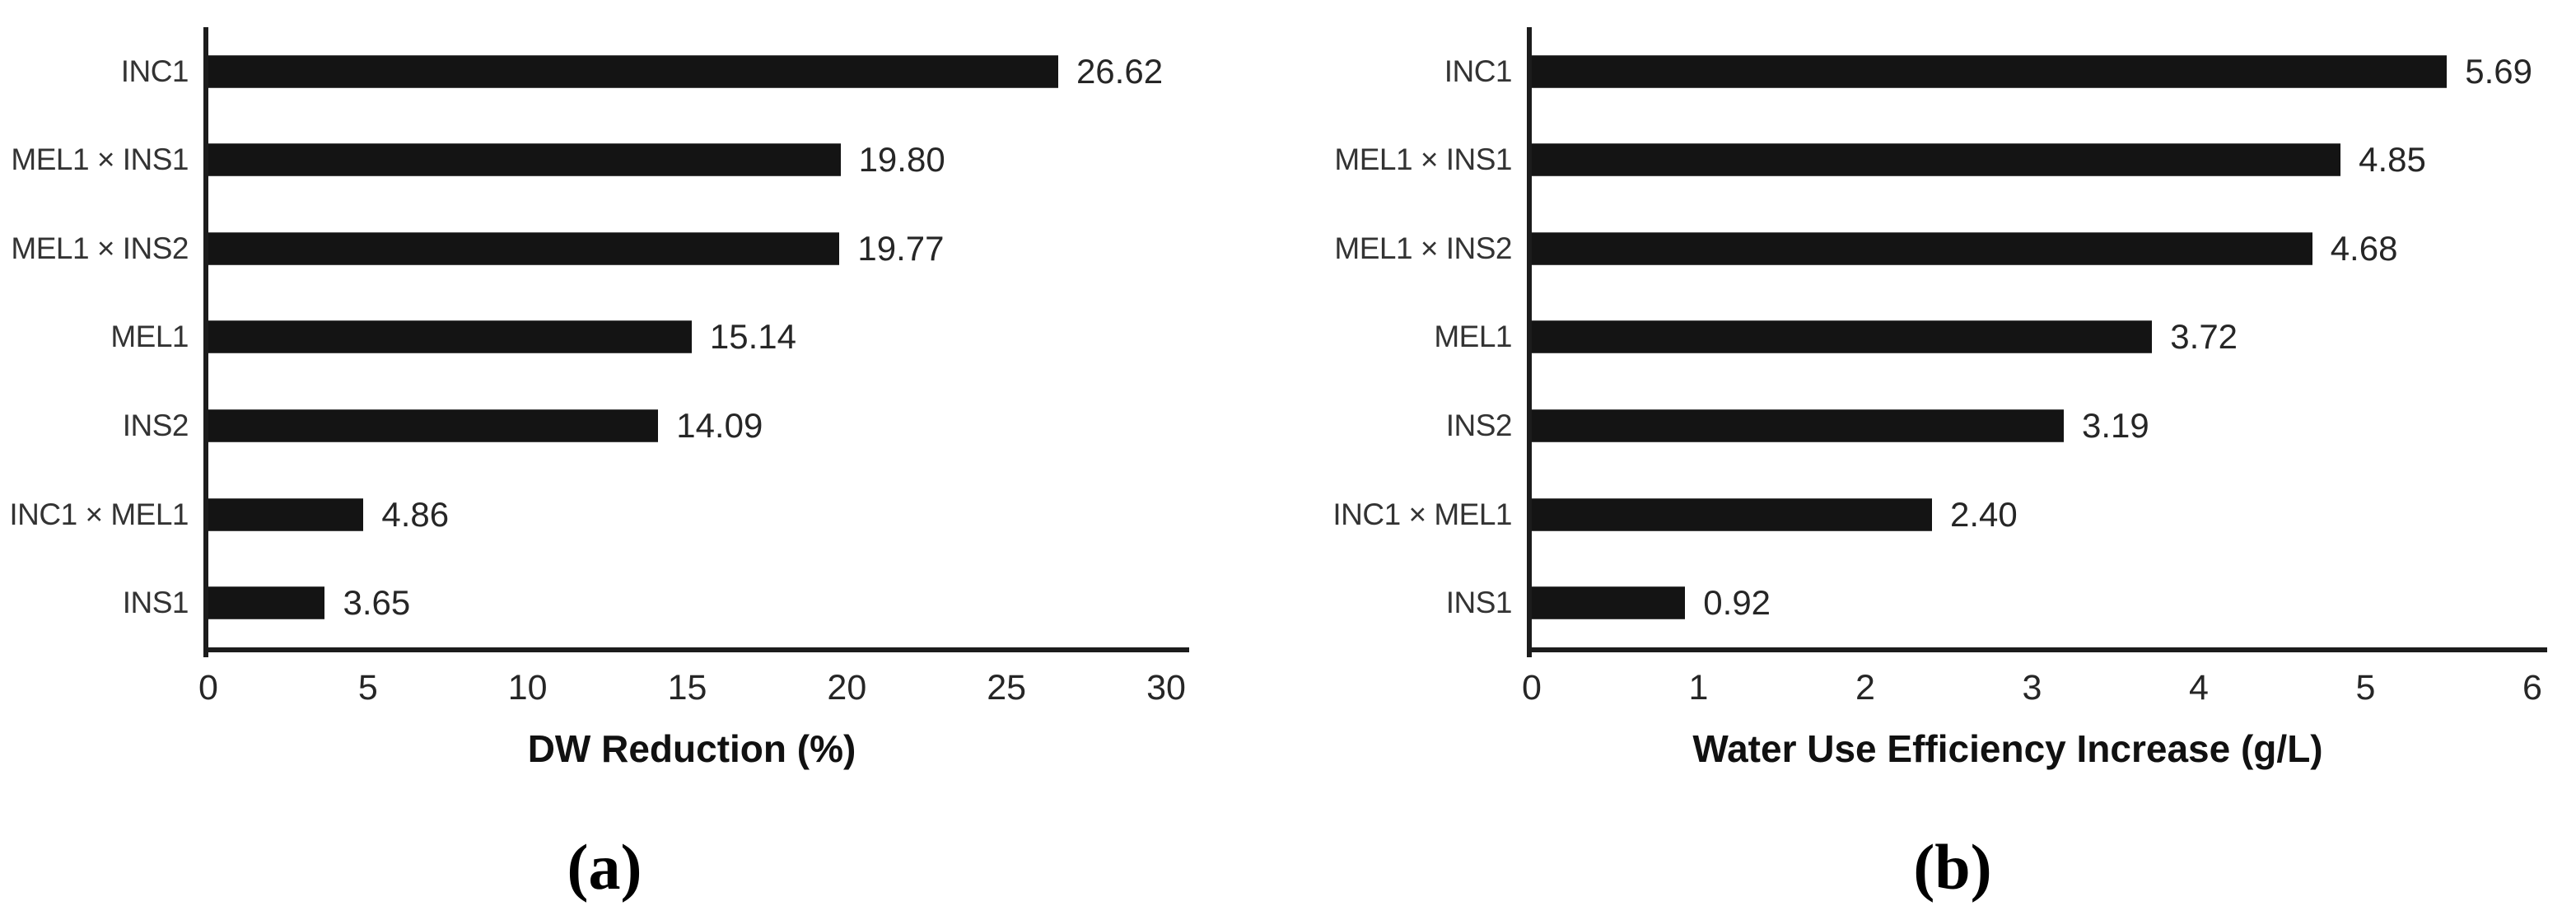 This screenshot has height=920, width=2576. I want to click on x-tick-label: 1, so click(1698, 688).